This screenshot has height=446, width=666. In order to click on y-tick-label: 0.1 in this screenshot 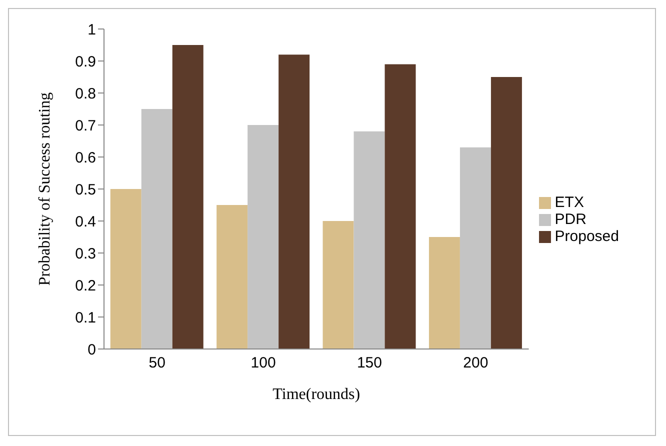, I will do `click(85, 317)`.